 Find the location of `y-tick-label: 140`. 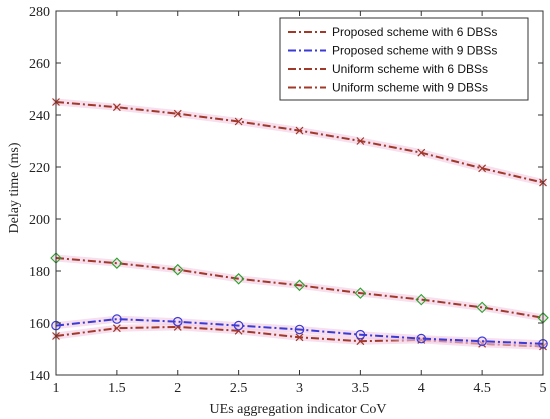

y-tick-label: 140 is located at coordinates (39, 376).